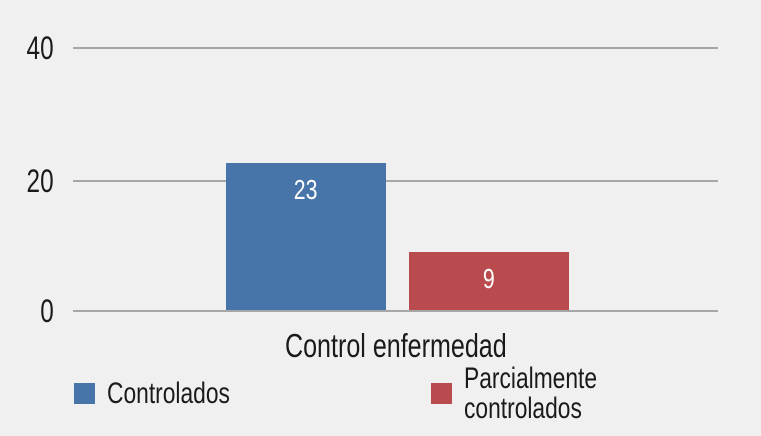  I want to click on y-tick-40: 40, so click(27, 48).